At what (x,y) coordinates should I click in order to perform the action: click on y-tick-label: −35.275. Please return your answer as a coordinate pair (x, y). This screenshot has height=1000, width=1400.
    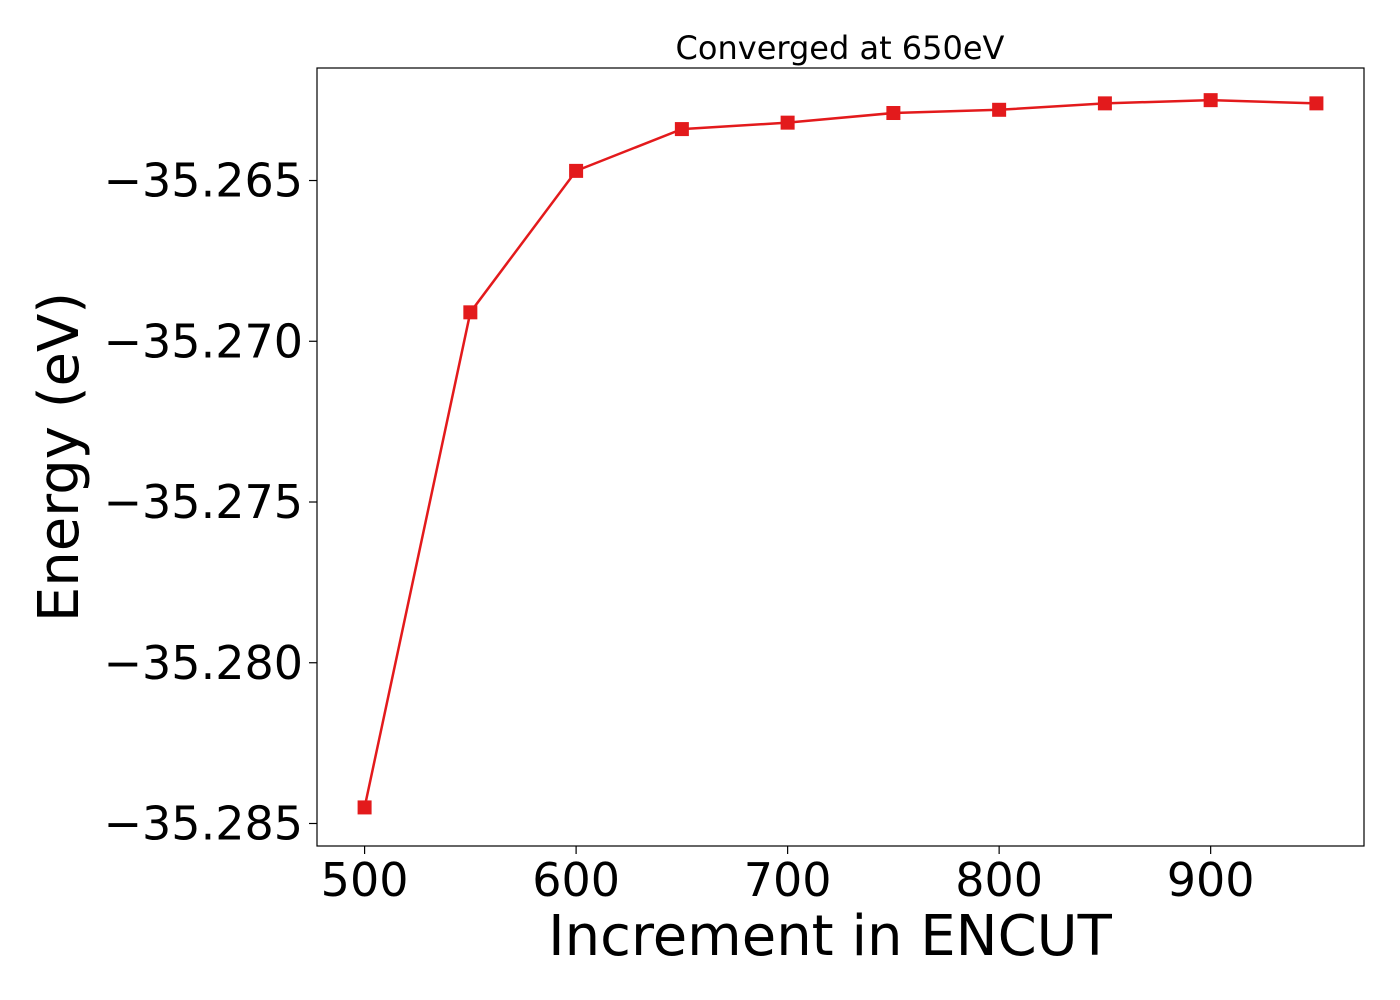
    Looking at the image, I should click on (204, 502).